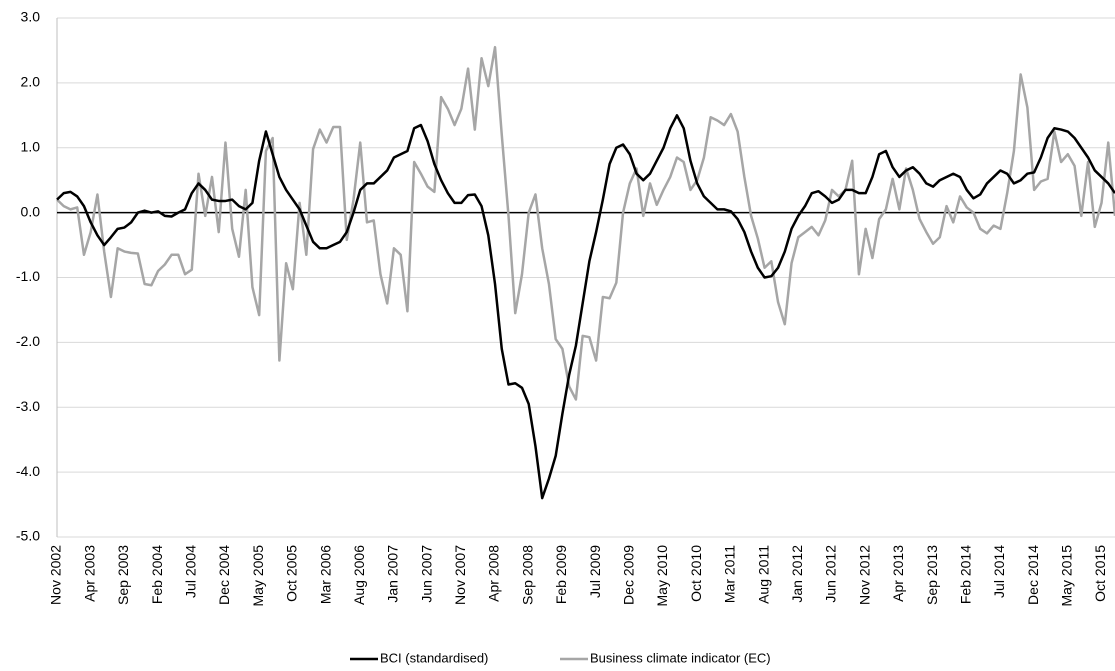 This screenshot has height=671, width=1115. Describe the element at coordinates (325, 574) in the screenshot. I see `x-tick-label: Mar 2006` at that location.